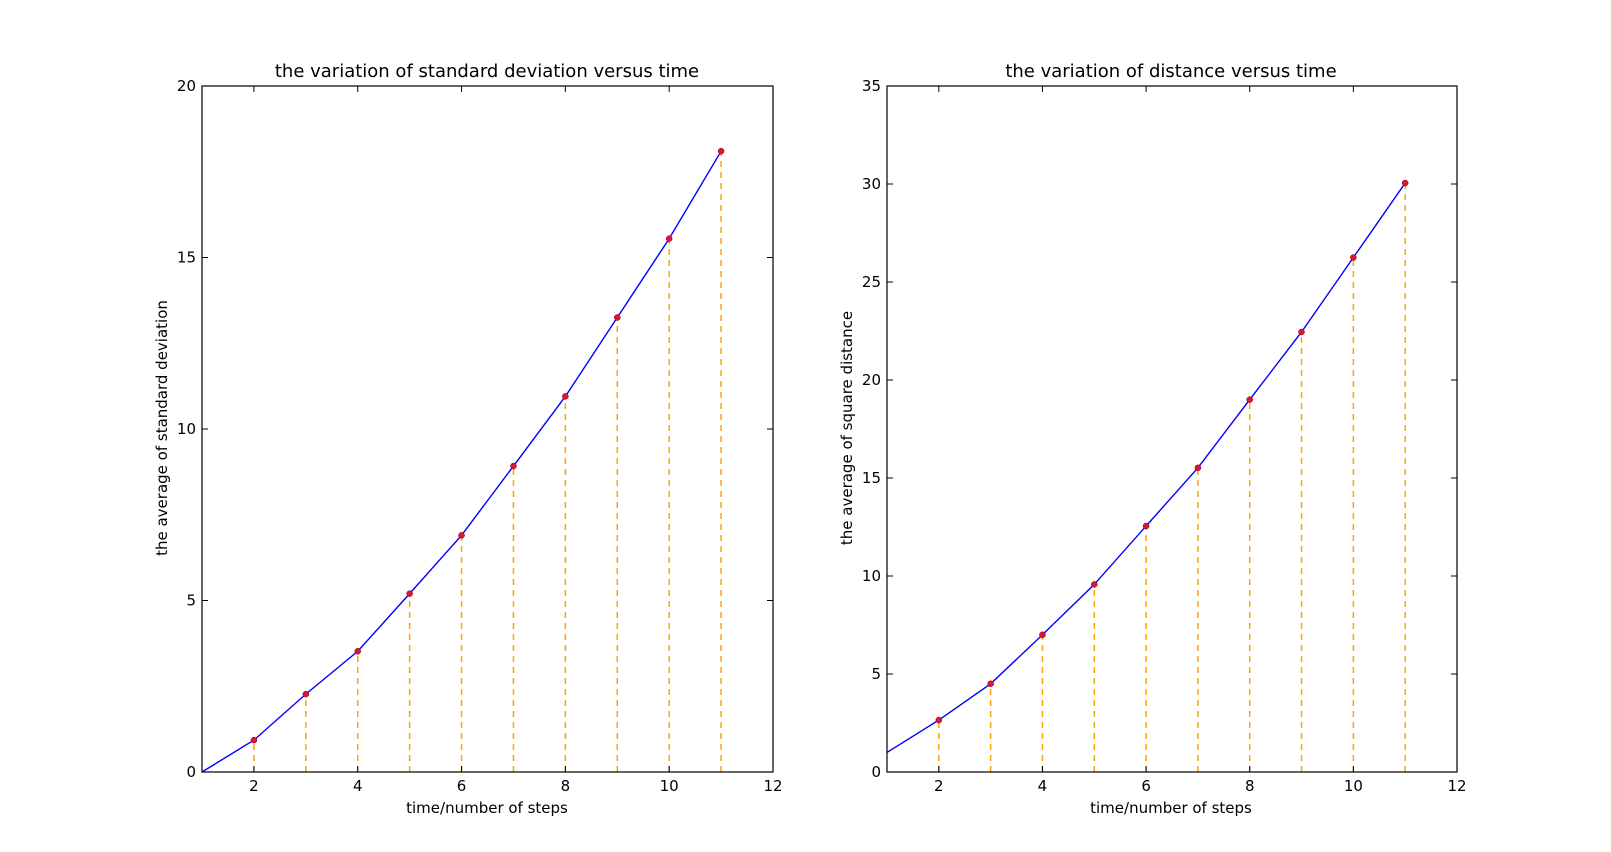 This screenshot has height=852, width=1611. I want to click on y-axis-label: the average of standard deviation, so click(162, 428).